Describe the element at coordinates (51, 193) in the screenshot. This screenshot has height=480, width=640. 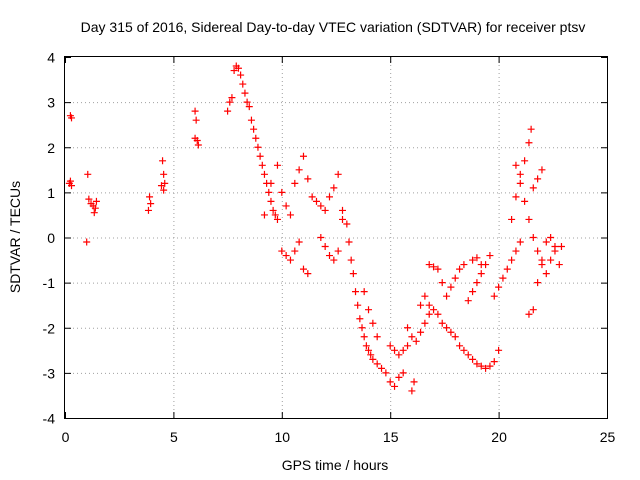
I see `y-tick-label: 1` at that location.